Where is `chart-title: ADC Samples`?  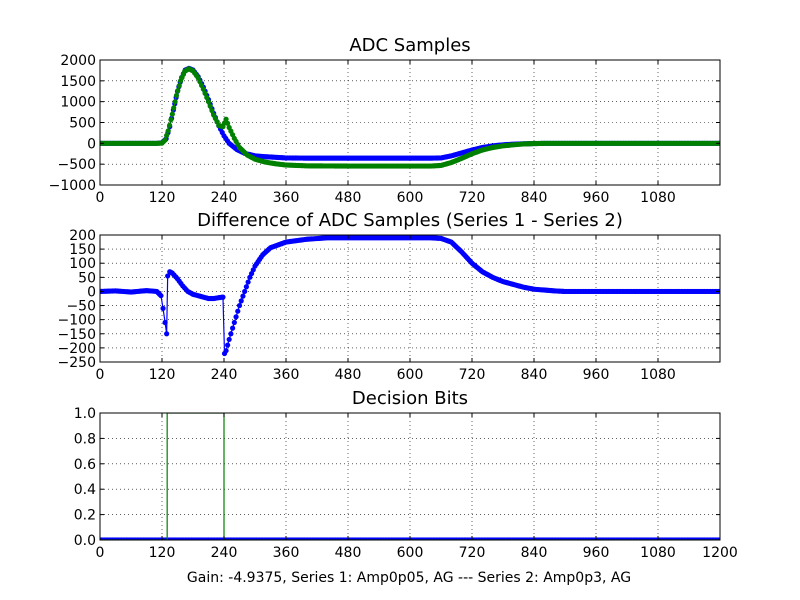
chart-title: ADC Samples is located at coordinates (409, 45).